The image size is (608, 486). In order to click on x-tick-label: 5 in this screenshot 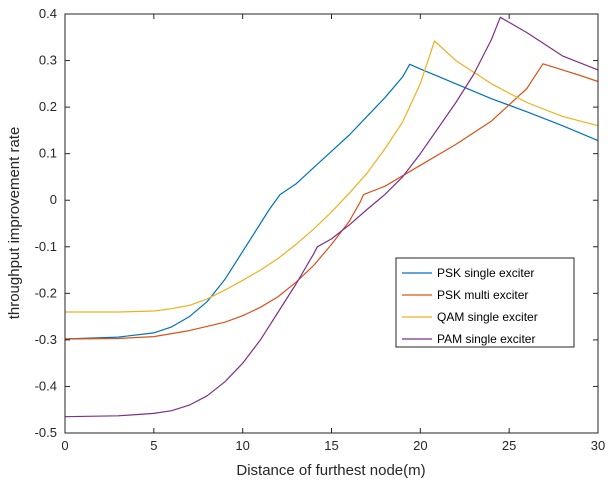, I will do `click(153, 445)`.